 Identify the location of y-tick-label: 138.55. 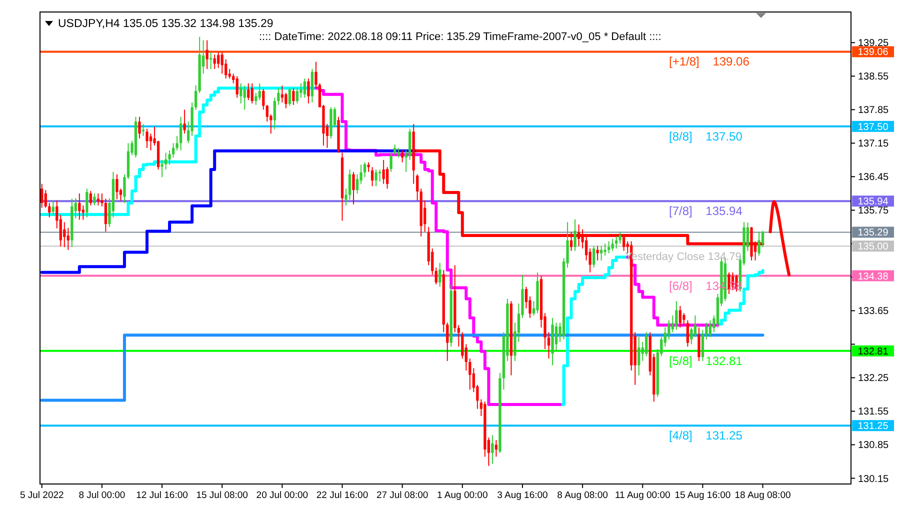
(874, 77).